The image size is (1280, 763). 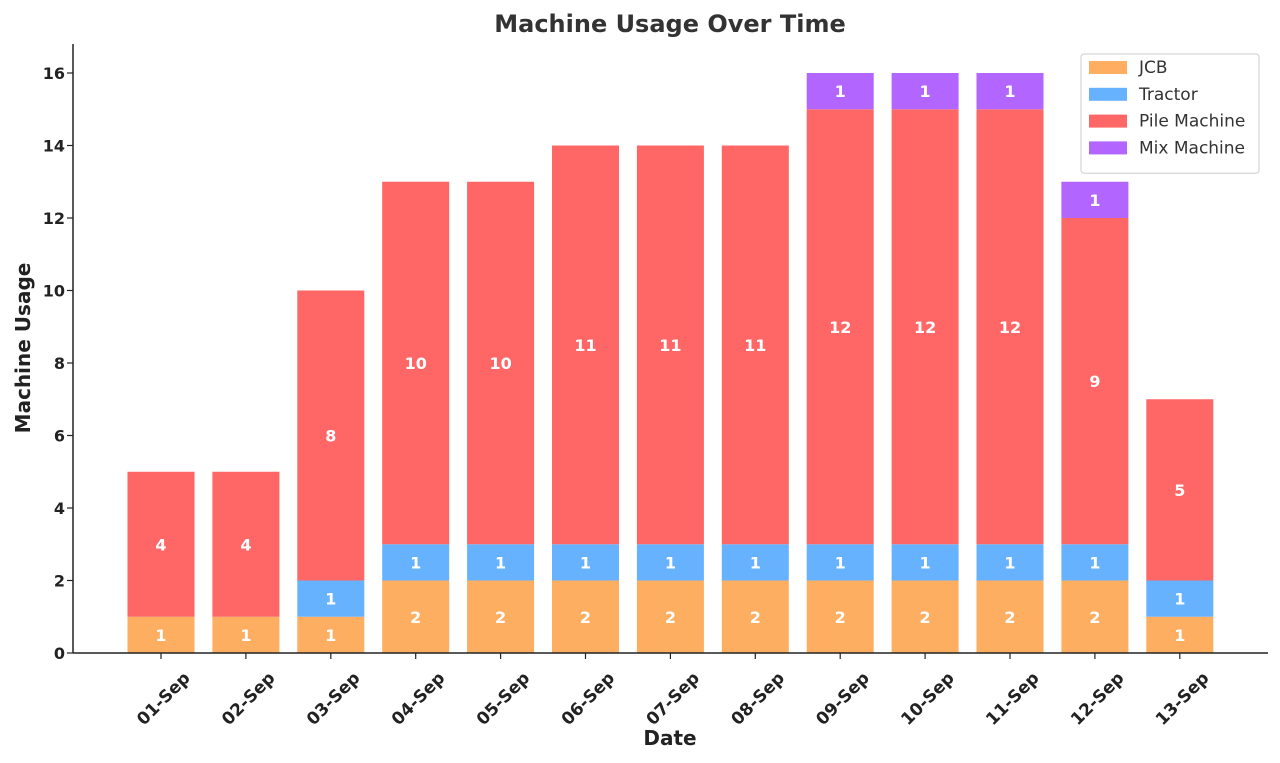 I want to click on x-tick-label: 07-Sep, so click(x=673, y=698).